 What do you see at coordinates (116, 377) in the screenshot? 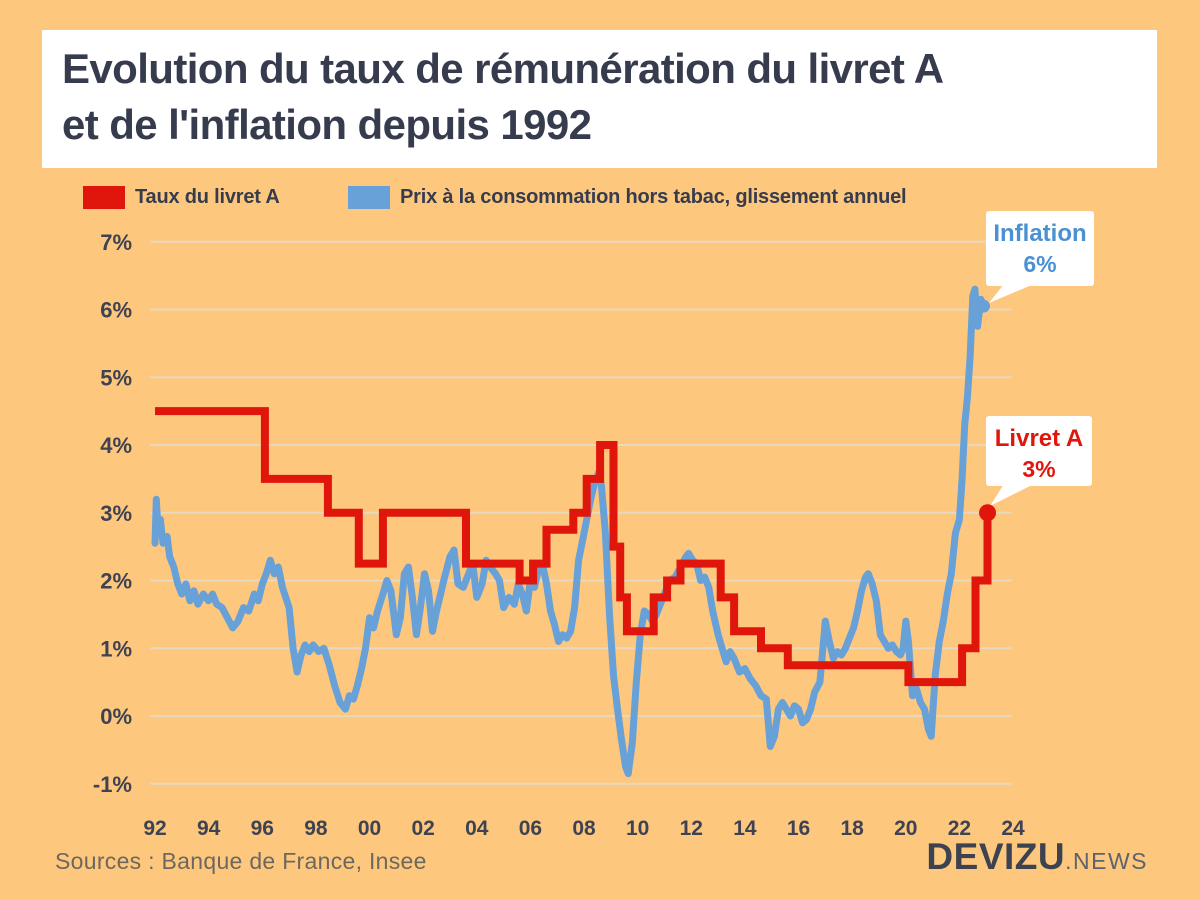
I see `y-axis-label: 5%` at bounding box center [116, 377].